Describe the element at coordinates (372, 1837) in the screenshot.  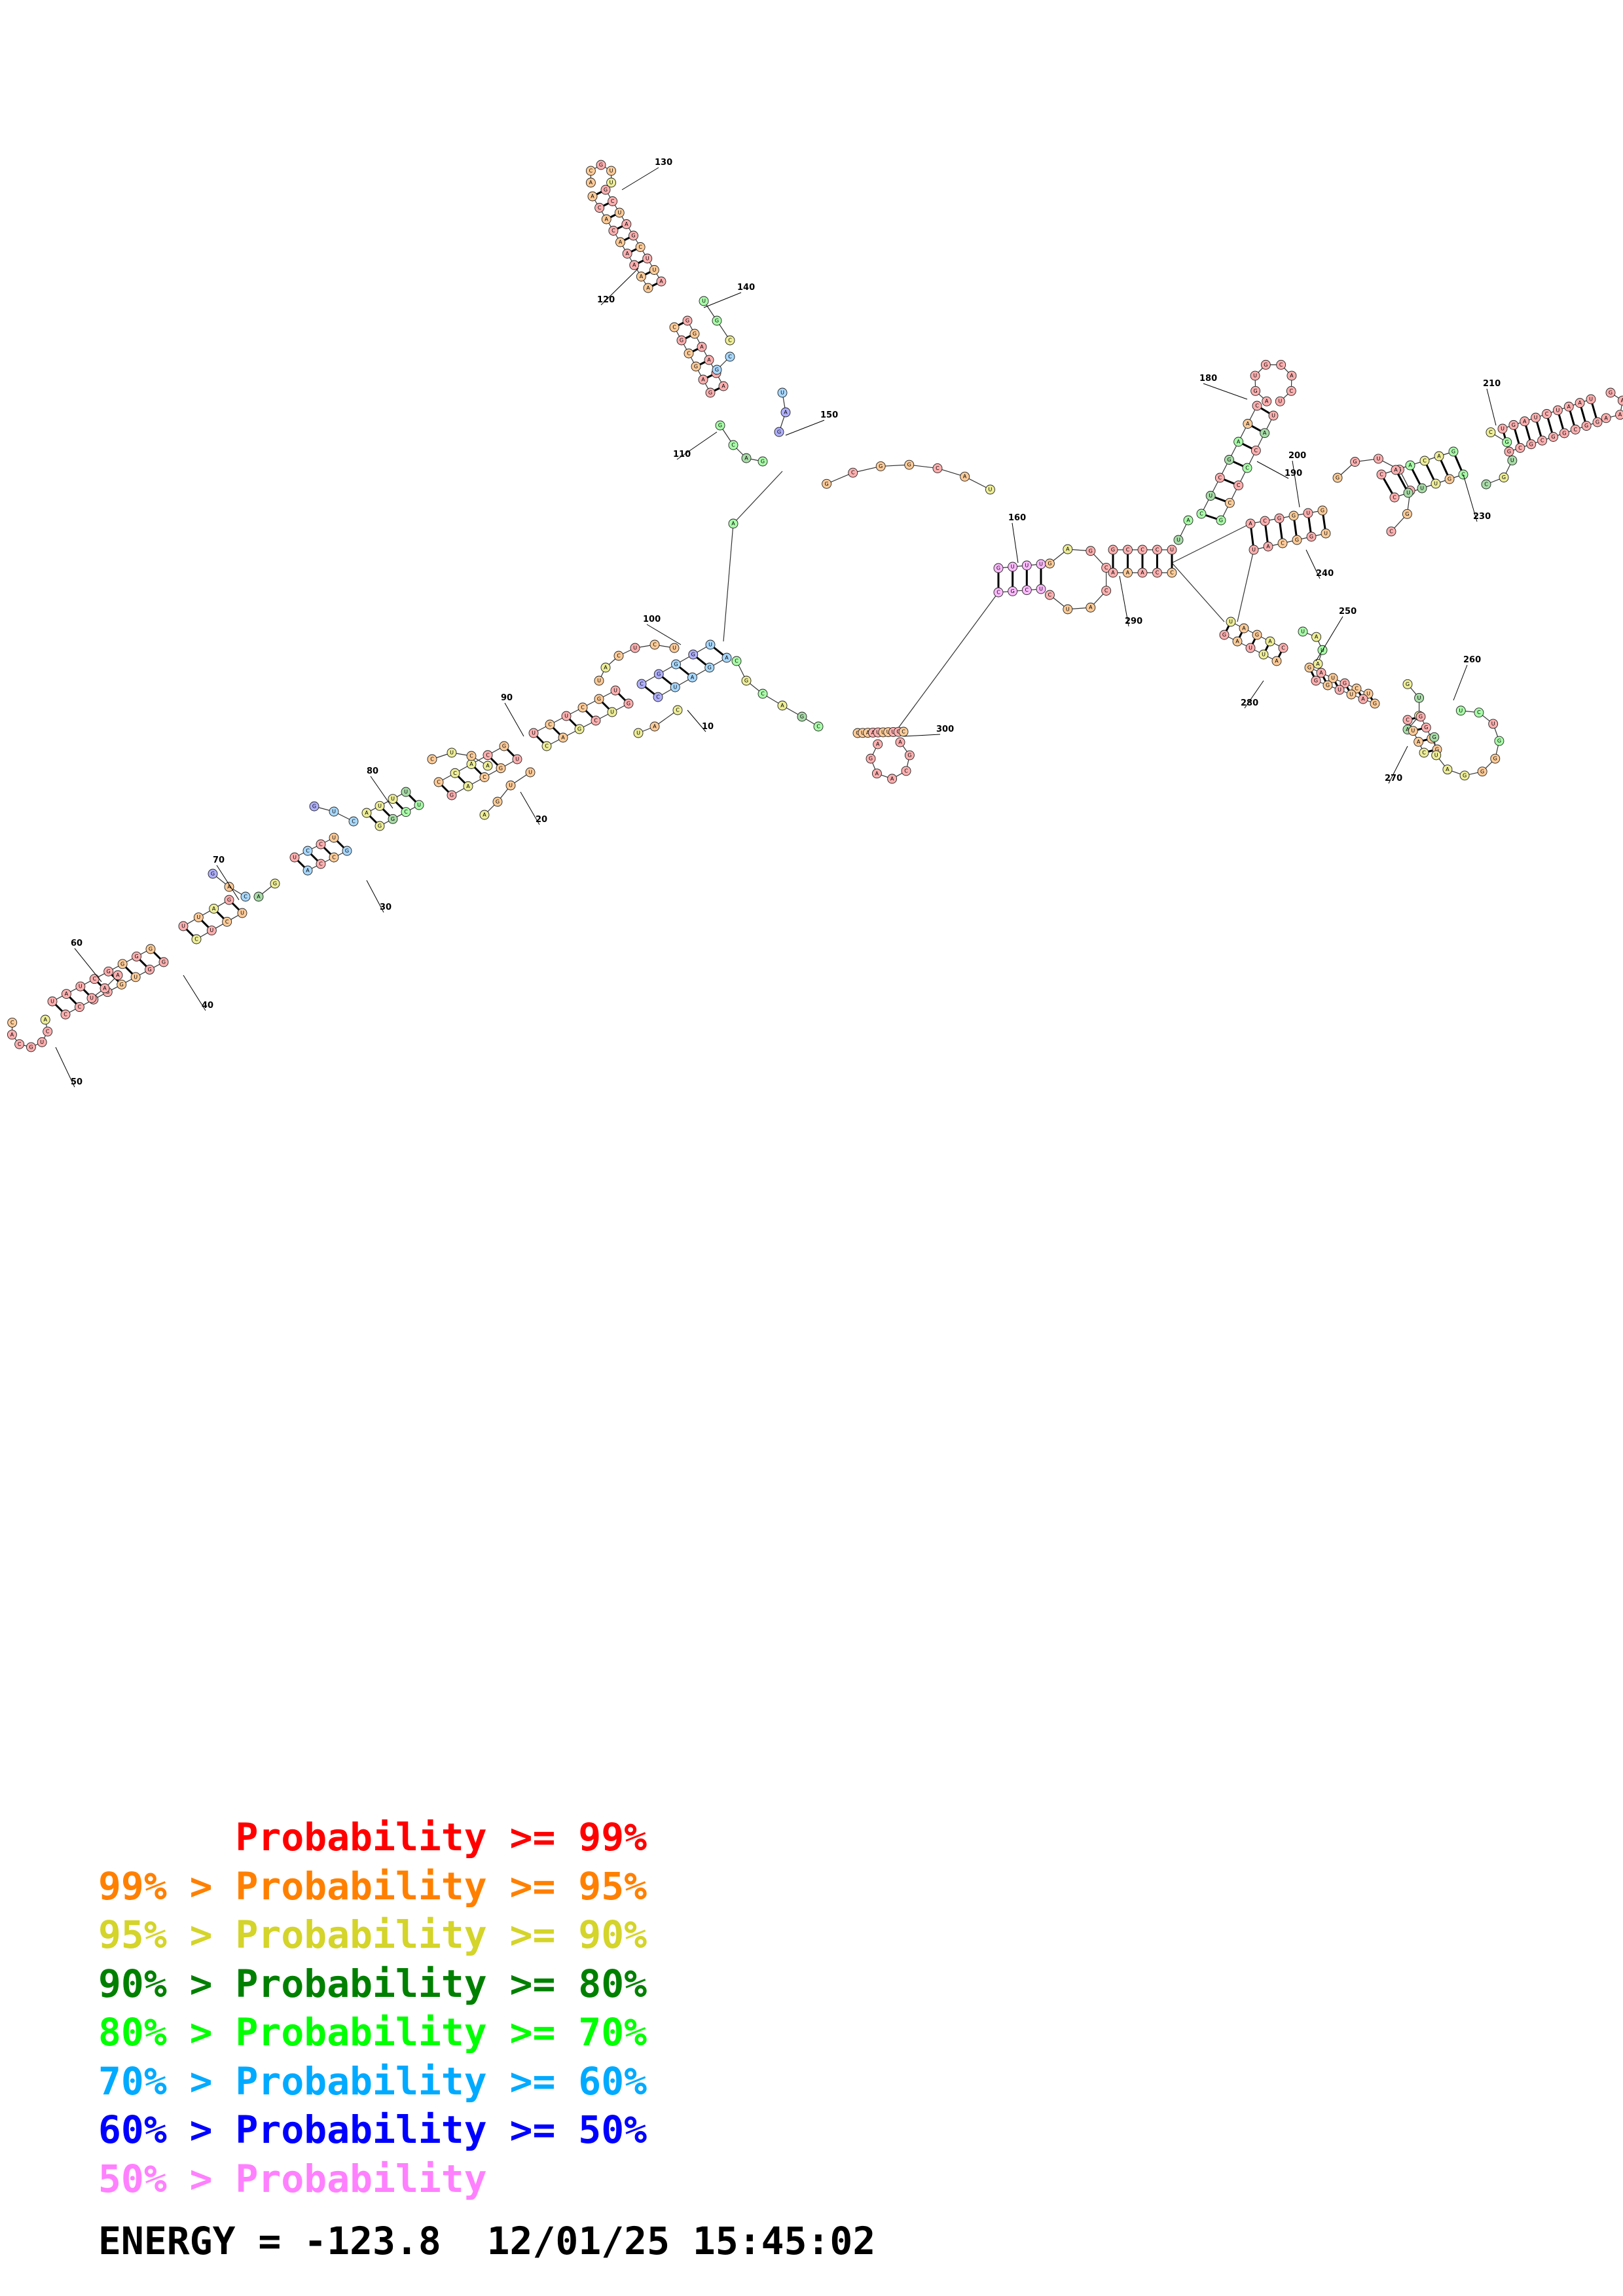
I see `legend-row: Probability >= 99%` at that location.